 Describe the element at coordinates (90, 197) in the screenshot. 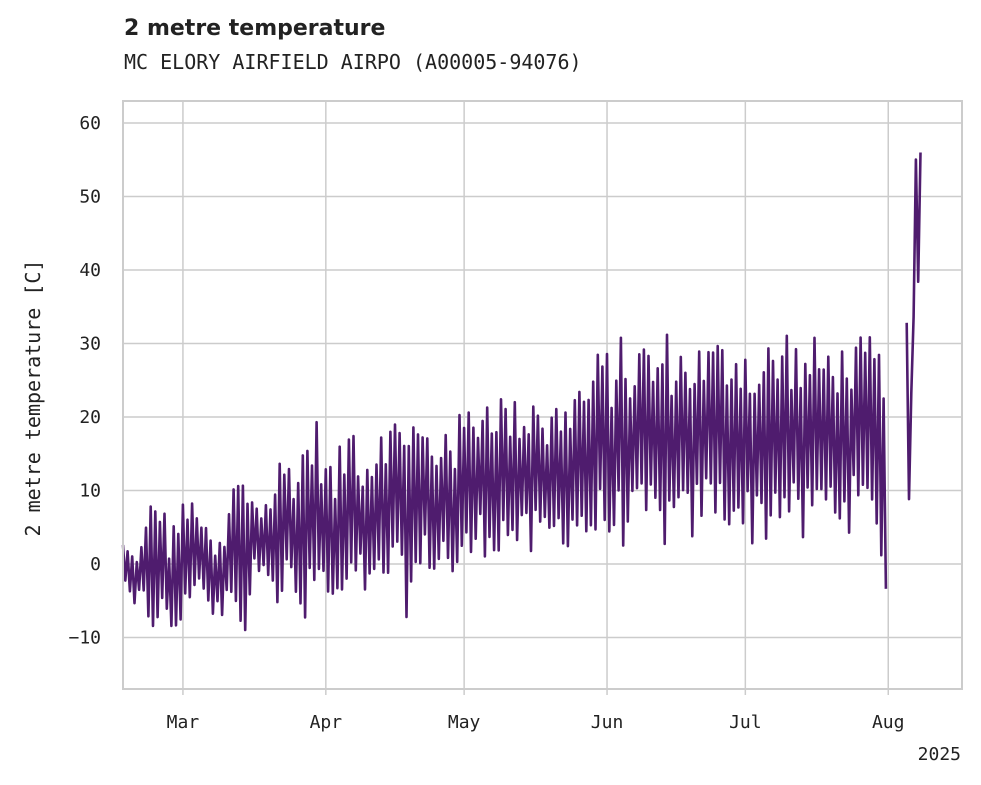

I see `y-tick-label: 50` at that location.